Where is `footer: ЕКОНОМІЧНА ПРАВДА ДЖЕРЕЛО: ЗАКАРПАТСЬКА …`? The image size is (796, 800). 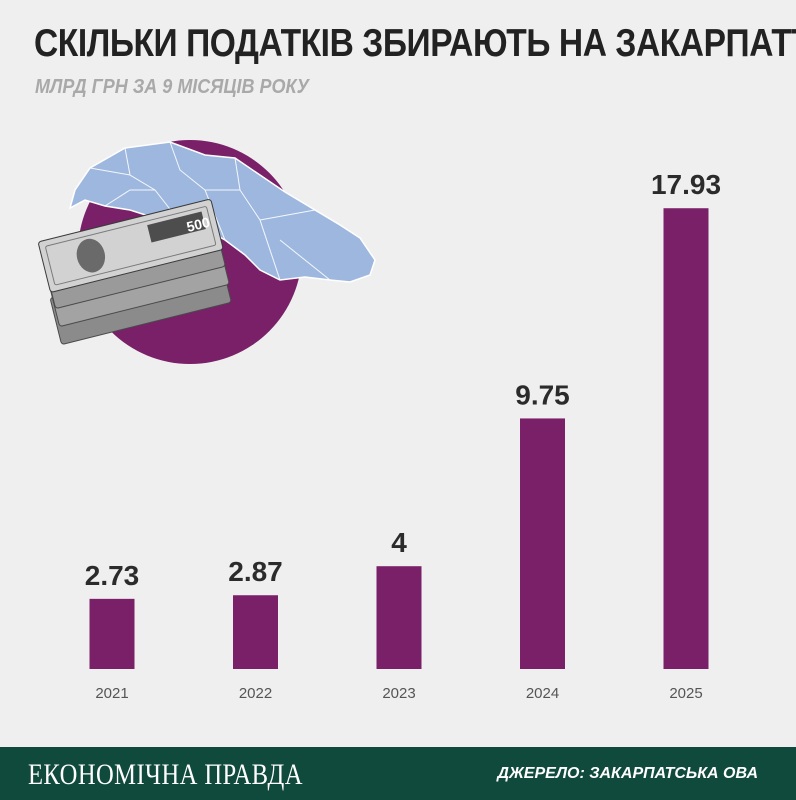 footer: ЕКОНОМІЧНА ПРАВДА ДЖЕРЕЛО: ЗАКАРПАТСЬКА … is located at coordinates (398, 773).